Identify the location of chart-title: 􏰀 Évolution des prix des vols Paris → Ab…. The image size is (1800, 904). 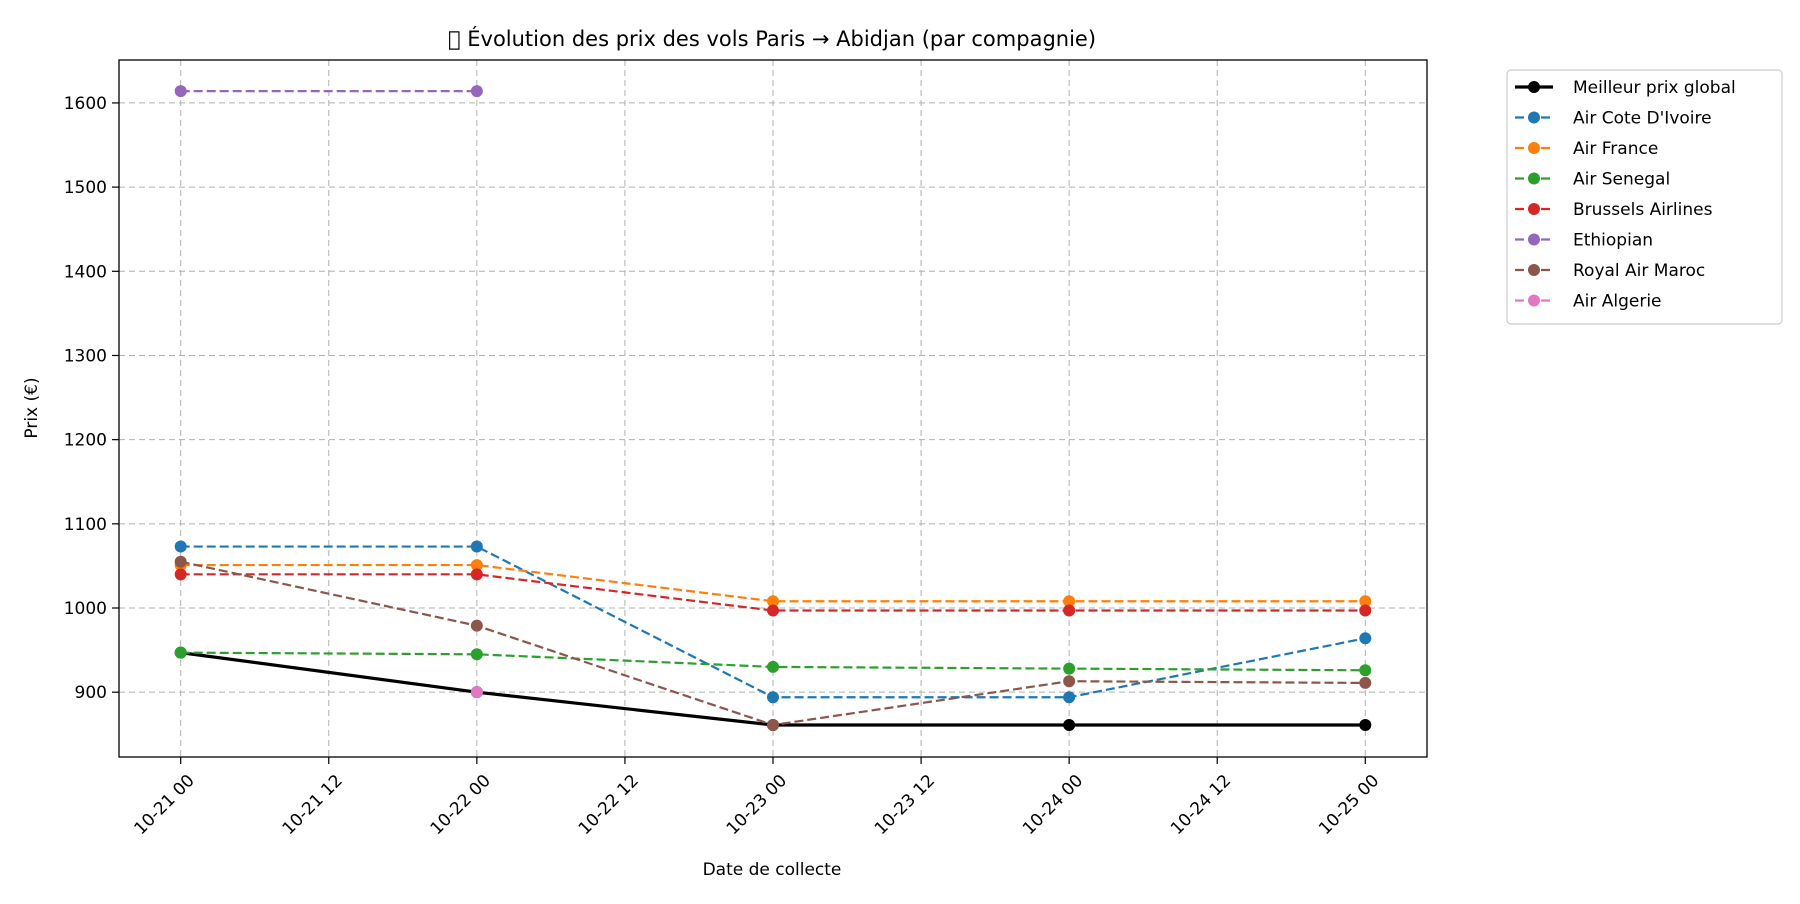
(772, 38).